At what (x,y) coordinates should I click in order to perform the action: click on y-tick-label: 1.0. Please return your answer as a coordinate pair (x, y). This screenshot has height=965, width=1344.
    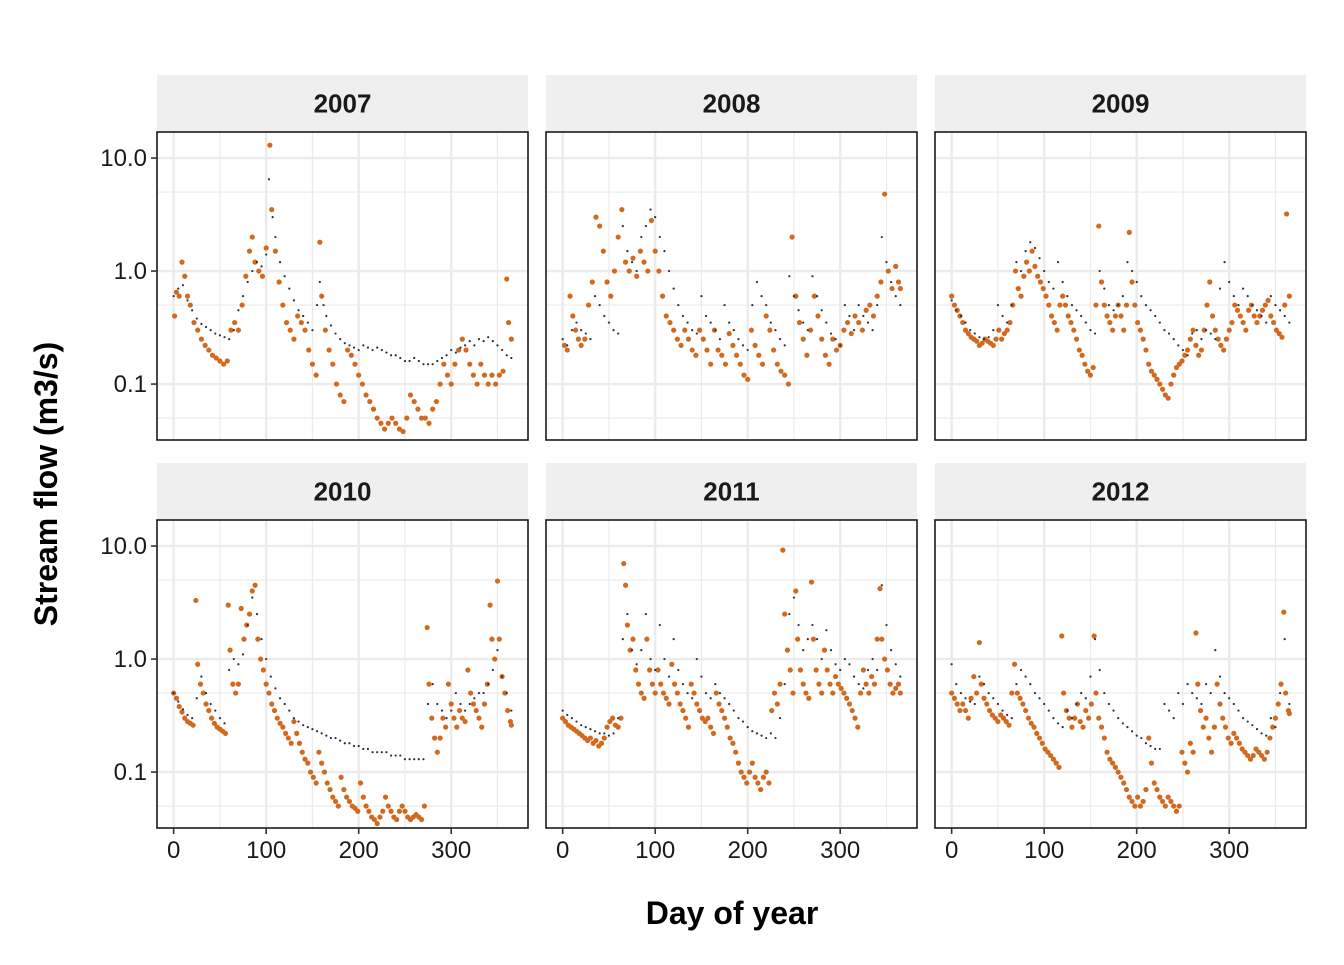
    Looking at the image, I should click on (130, 659).